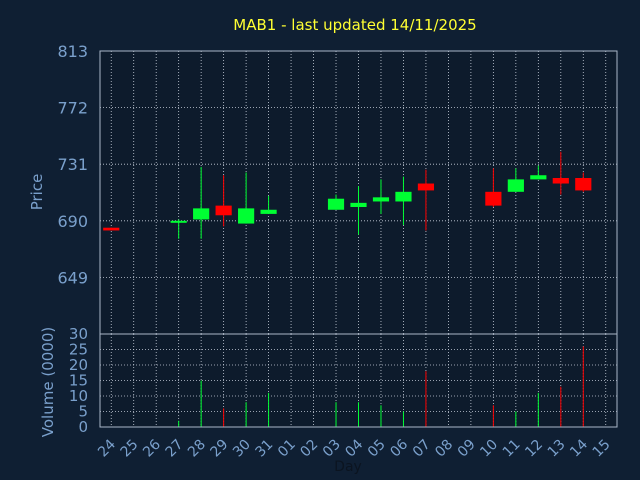 The image size is (640, 480). I want to click on price-axis-label: Price, so click(37, 192).